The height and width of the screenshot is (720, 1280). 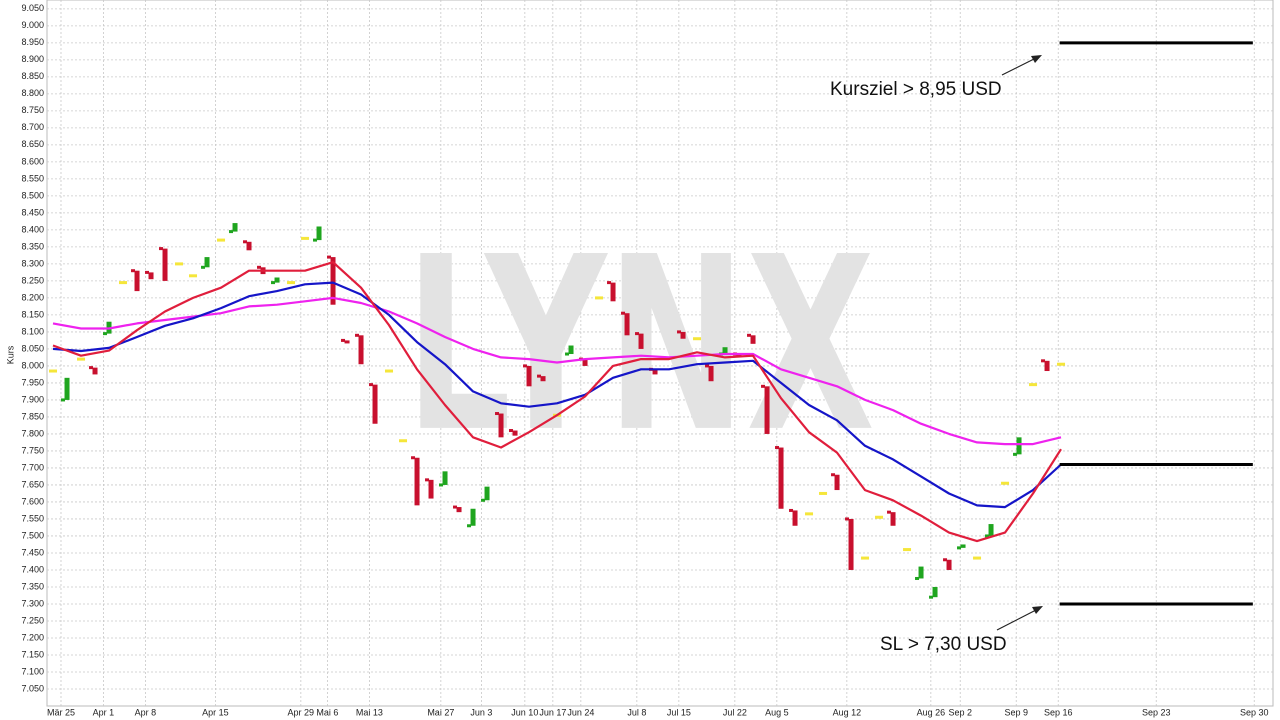 What do you see at coordinates (32, 450) in the screenshot?
I see `y-tick-label: 7.750` at bounding box center [32, 450].